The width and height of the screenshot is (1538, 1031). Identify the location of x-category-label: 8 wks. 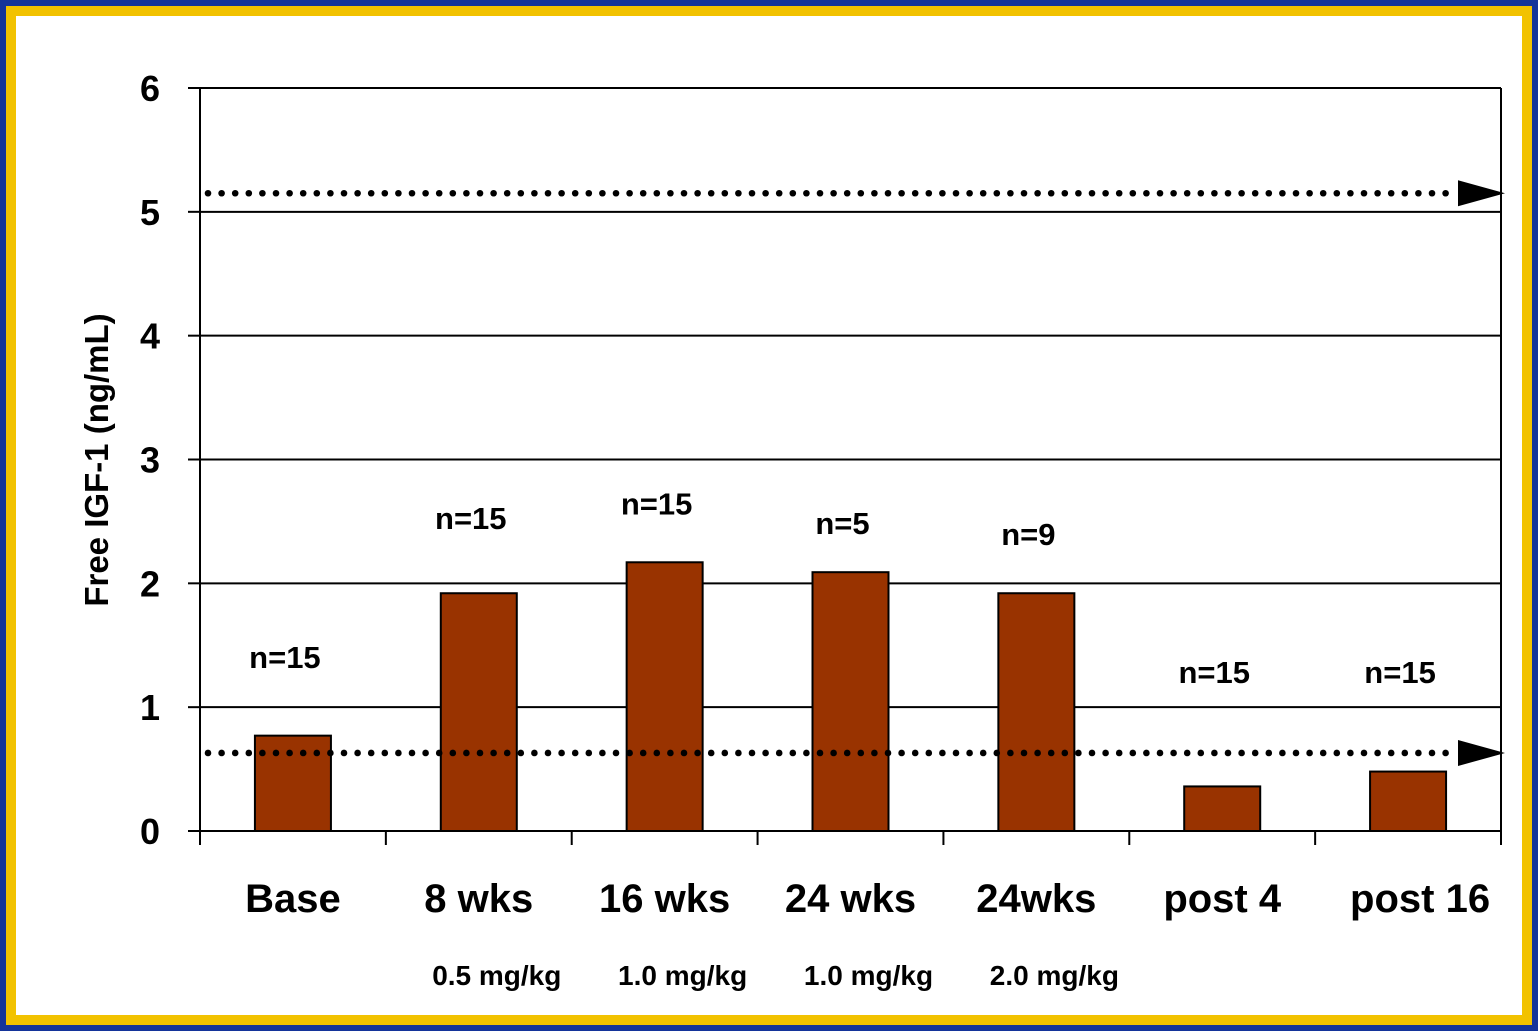
(478, 899).